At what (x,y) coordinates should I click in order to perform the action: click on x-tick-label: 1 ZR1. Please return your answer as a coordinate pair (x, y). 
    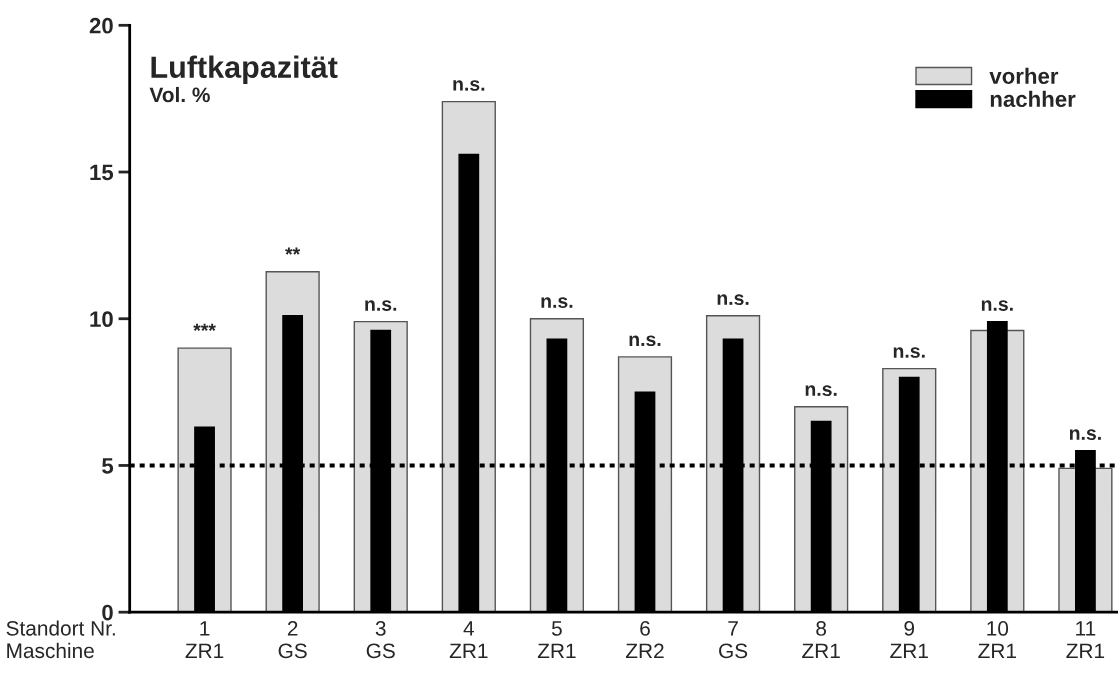
    Looking at the image, I should click on (204, 640).